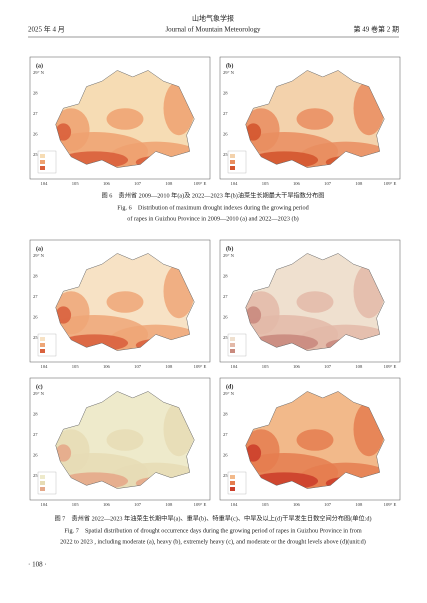 Image resolution: width=427 pixels, height=603 pixels. What do you see at coordinates (213, 18) in the screenshot?
I see `journal-cn: 山地气象学报` at bounding box center [213, 18].